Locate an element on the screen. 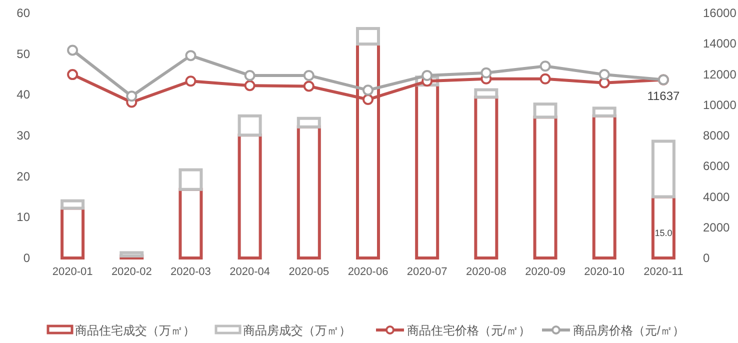  x-tick-label: 2020-07 is located at coordinates (427, 272).